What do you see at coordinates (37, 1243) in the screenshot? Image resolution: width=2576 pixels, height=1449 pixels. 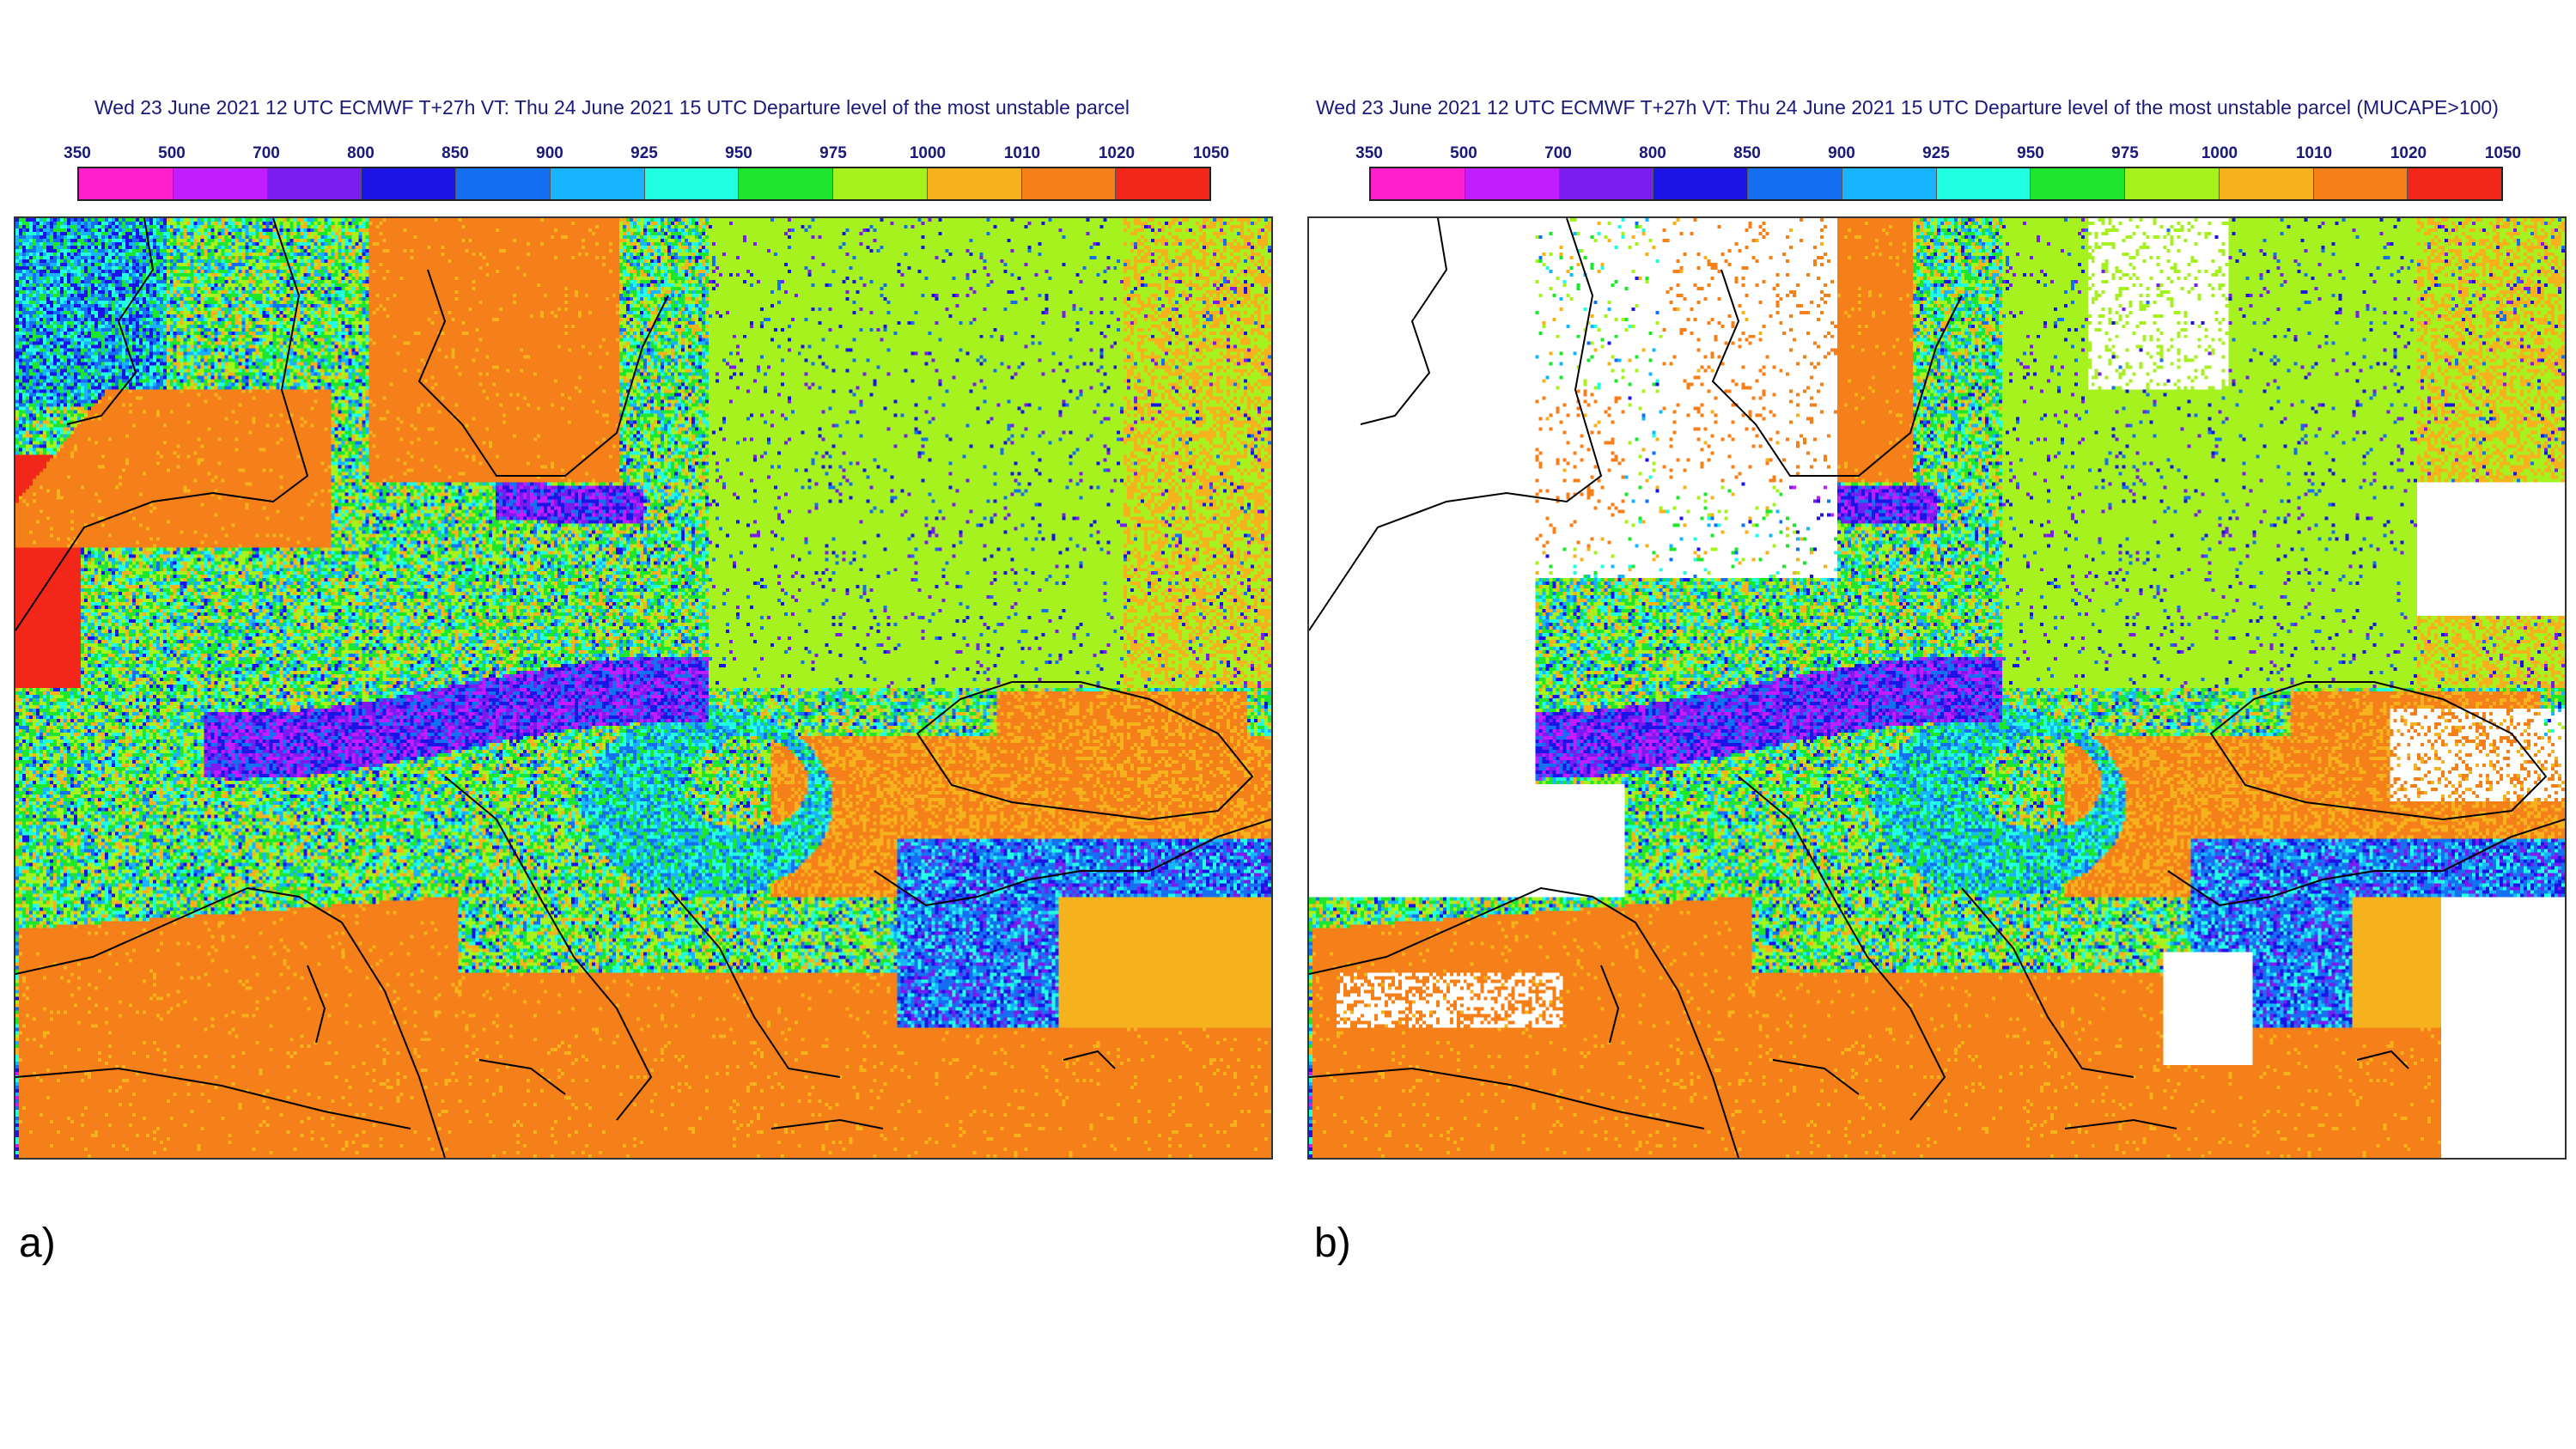 I see `panel-label: a)` at bounding box center [37, 1243].